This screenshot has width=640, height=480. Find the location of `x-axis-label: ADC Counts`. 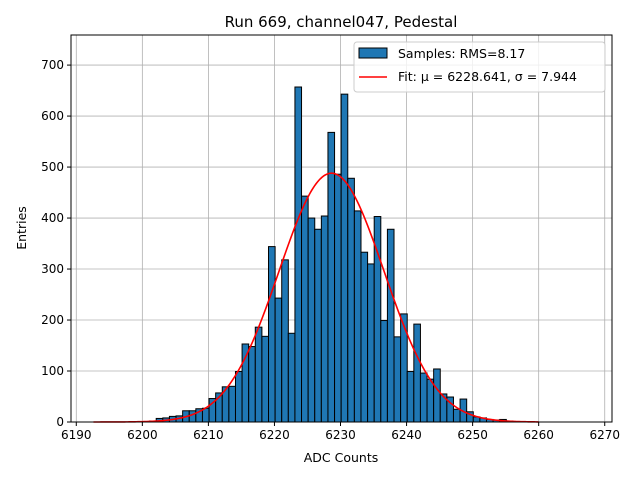

x-axis-label: ADC Counts is located at coordinates (341, 457).